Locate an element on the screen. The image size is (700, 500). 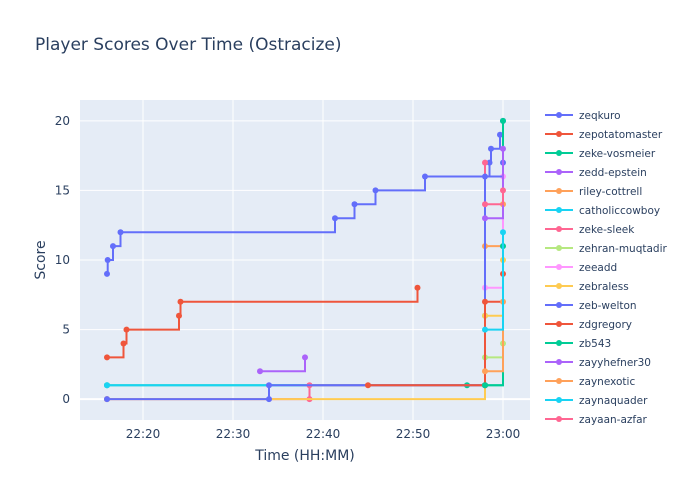
x-axis-title: Time (HH:MM) is located at coordinates (304, 456).